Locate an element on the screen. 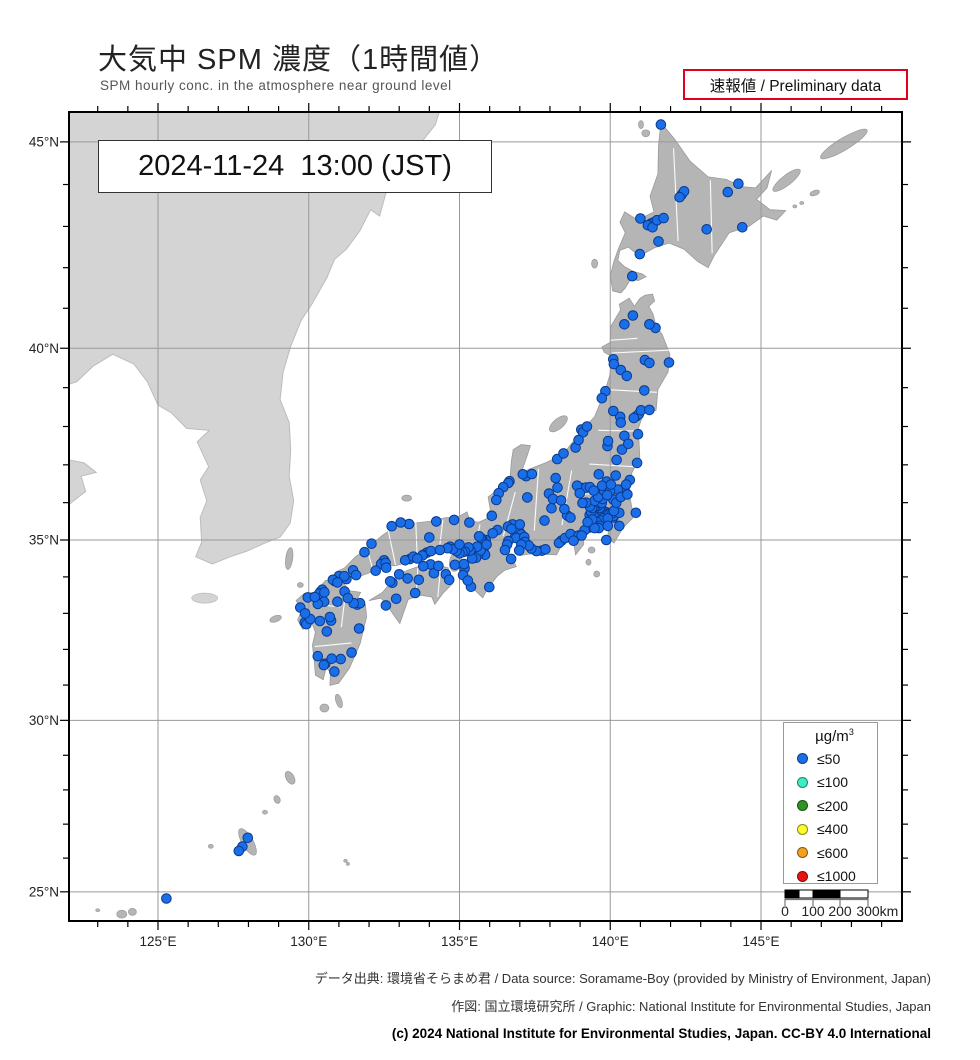 The image size is (980, 1060). legend-dot-blue is located at coordinates (802, 759).